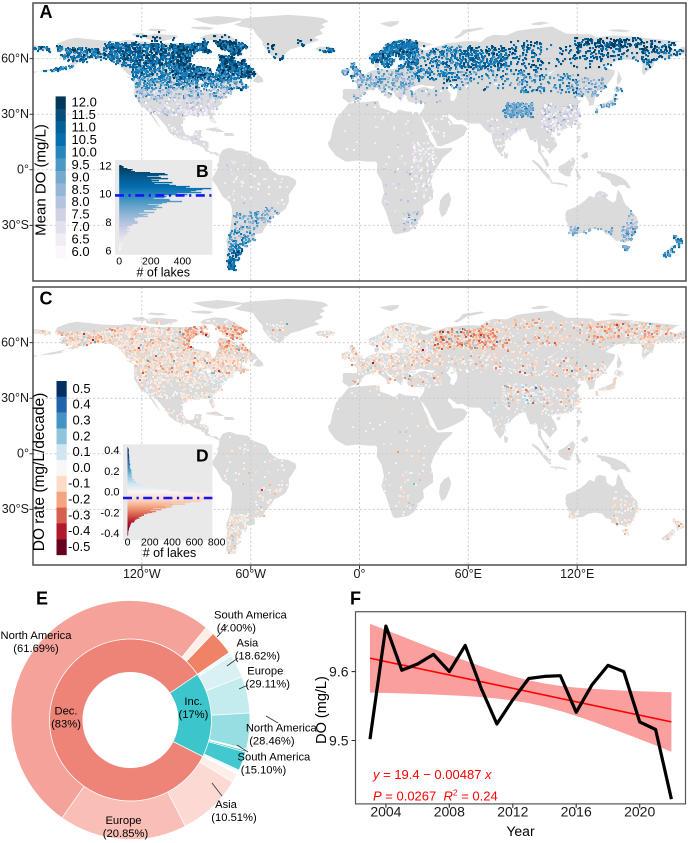 The height and width of the screenshot is (843, 688). What do you see at coordinates (435, 796) in the screenshot?
I see `svg-text: P = 0.0267 R2 = 0.24` at bounding box center [435, 796].